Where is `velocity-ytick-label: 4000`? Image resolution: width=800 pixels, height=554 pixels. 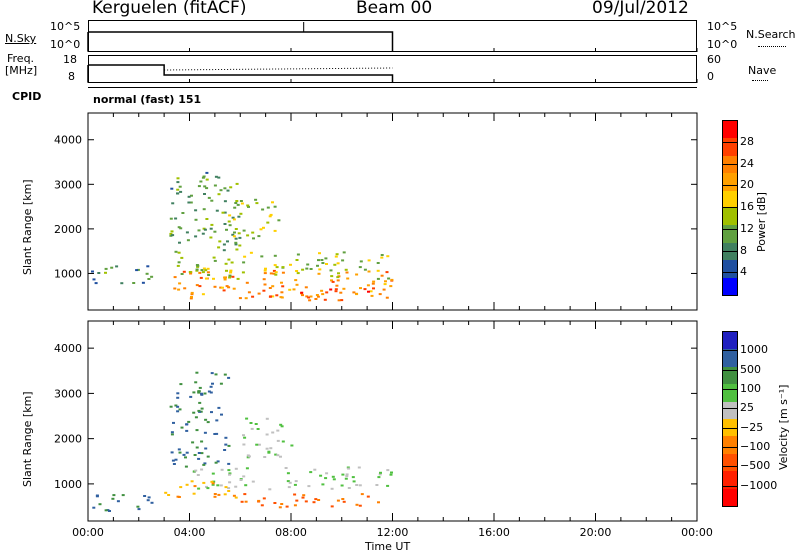
velocity-ytick-label: 4000 is located at coordinates (68, 348).